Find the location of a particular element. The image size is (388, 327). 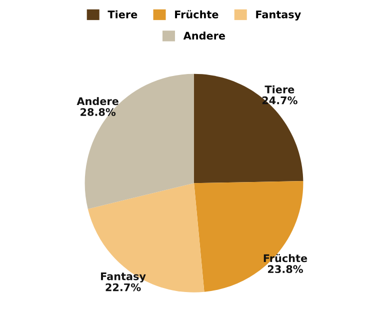

data-label: 23.8% is located at coordinates (285, 269).